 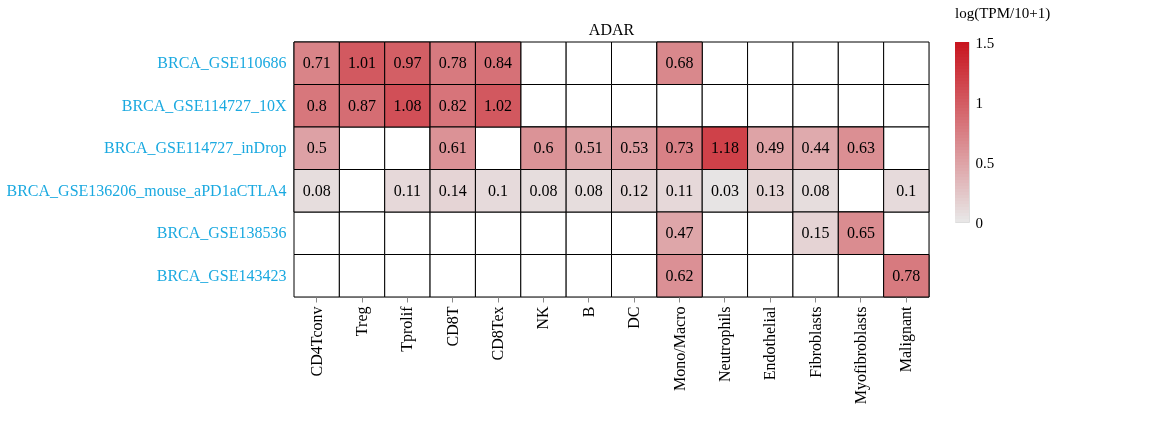 What do you see at coordinates (407, 105) in the screenshot?
I see `data-label: 1.08` at bounding box center [407, 105].